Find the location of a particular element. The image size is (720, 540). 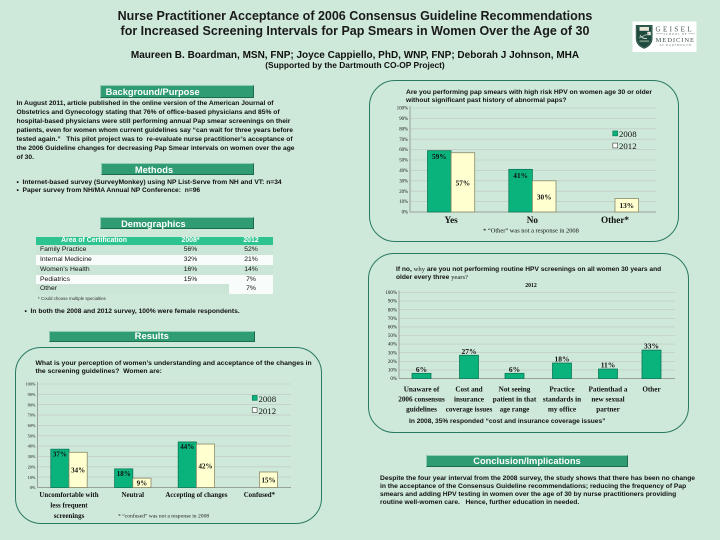

svg-text: 15% is located at coordinates (269, 481).